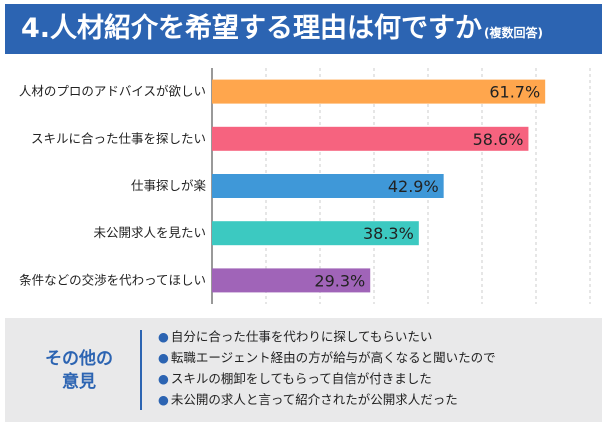 The width and height of the screenshot is (607, 427). Describe the element at coordinates (79, 382) in the screenshot. I see `other-title-line2: 意見` at that location.